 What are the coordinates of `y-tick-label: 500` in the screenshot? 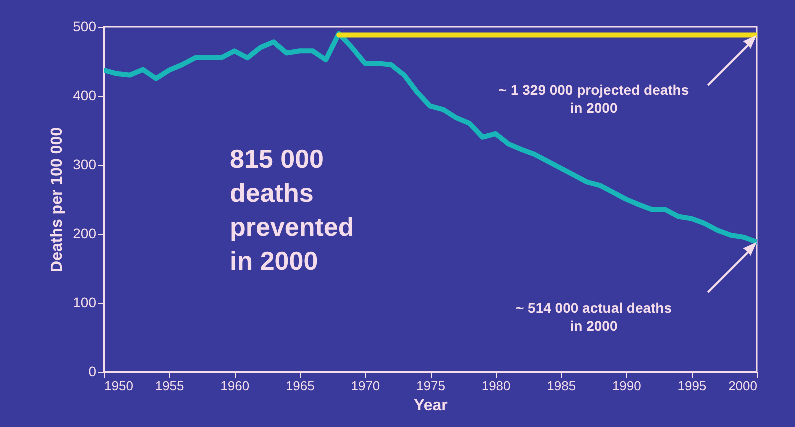 It's located at (85, 26).